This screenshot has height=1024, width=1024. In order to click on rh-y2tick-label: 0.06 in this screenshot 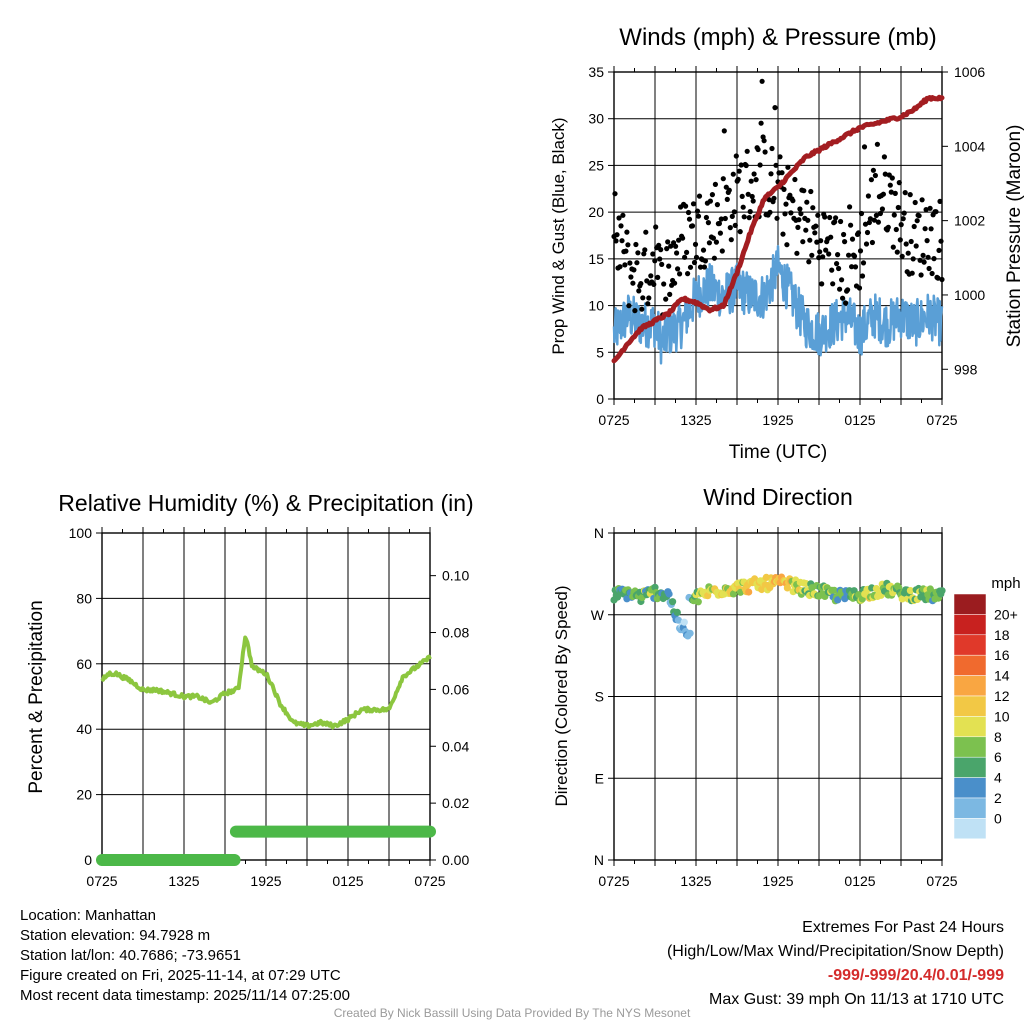, I will do `click(455, 689)`.